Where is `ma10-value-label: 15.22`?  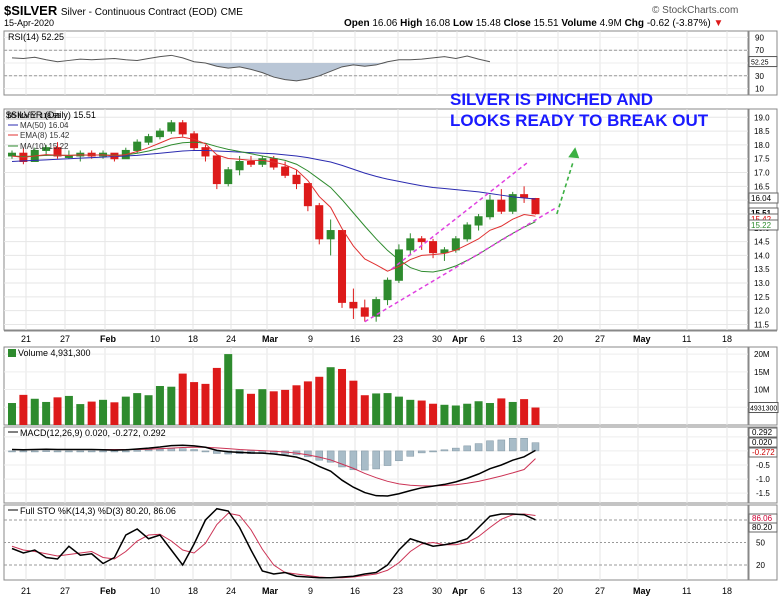
ma10-value-label: 15.22 is located at coordinates (761, 225).